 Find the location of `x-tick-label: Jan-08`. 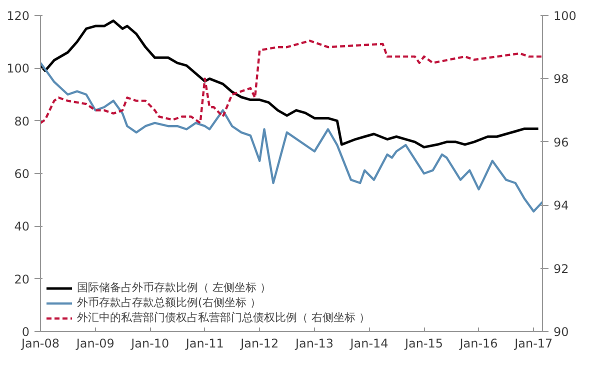

x-tick-label: Jan-08 is located at coordinates (40, 343).